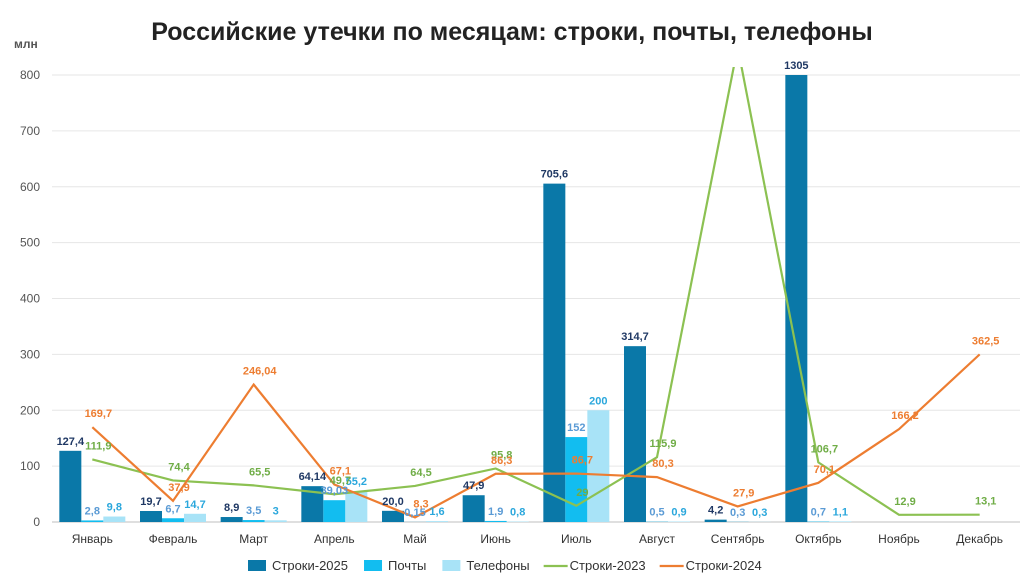  Describe the element at coordinates (473, 486) in the screenshot. I see `data-label: 47,9` at that location.